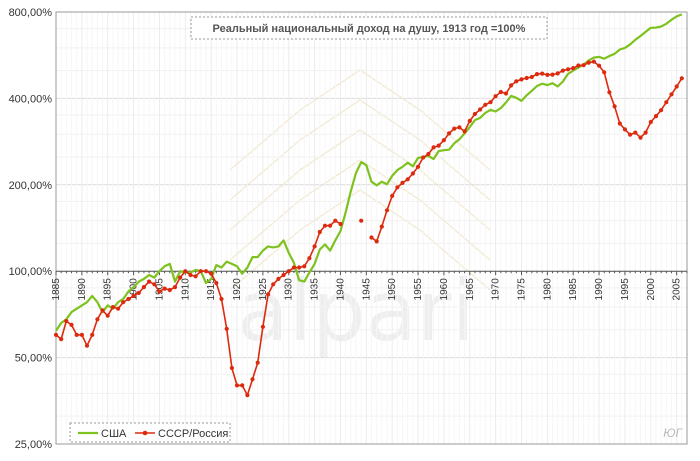 Image resolution: width=700 pixels, height=461 pixels. Describe the element at coordinates (82, 289) in the screenshot. I see `x-tick-label: 1890` at that location.